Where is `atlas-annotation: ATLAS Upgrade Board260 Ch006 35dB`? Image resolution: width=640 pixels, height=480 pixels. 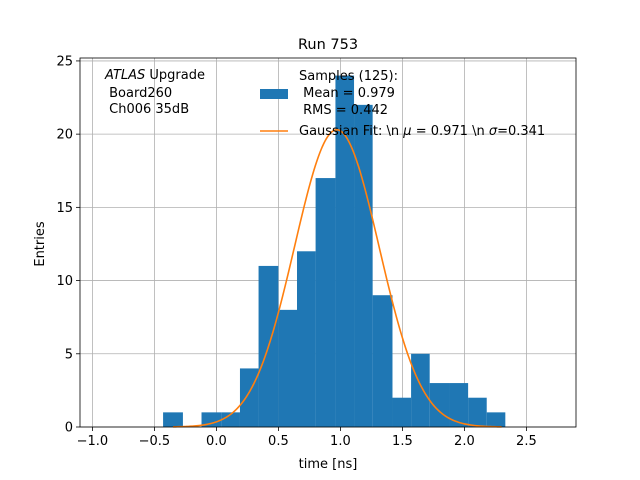 atlas-annotation: ATLAS Upgrade Board260 Ch006 35dB is located at coordinates (154, 92).